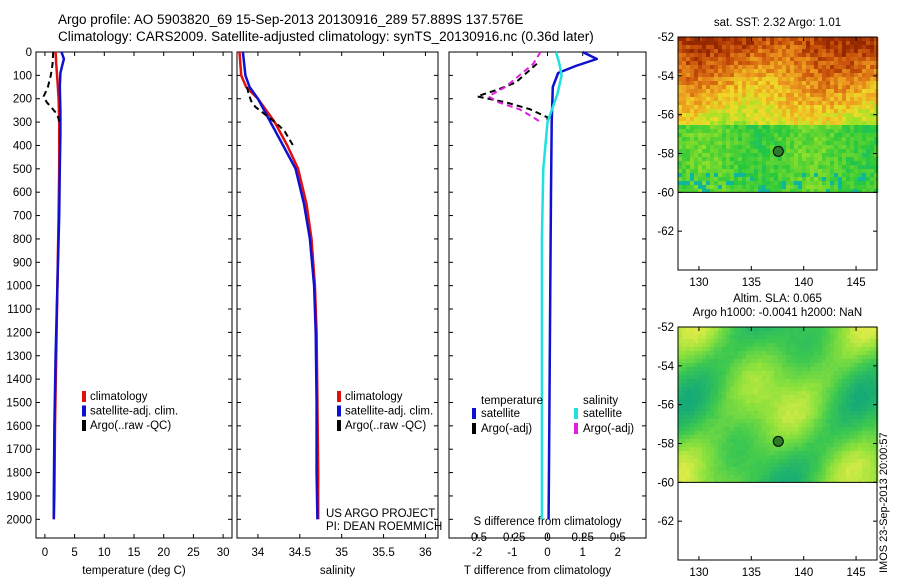  Describe the element at coordinates (374, 397) in the screenshot. I see `legend-label: climatology` at that location.